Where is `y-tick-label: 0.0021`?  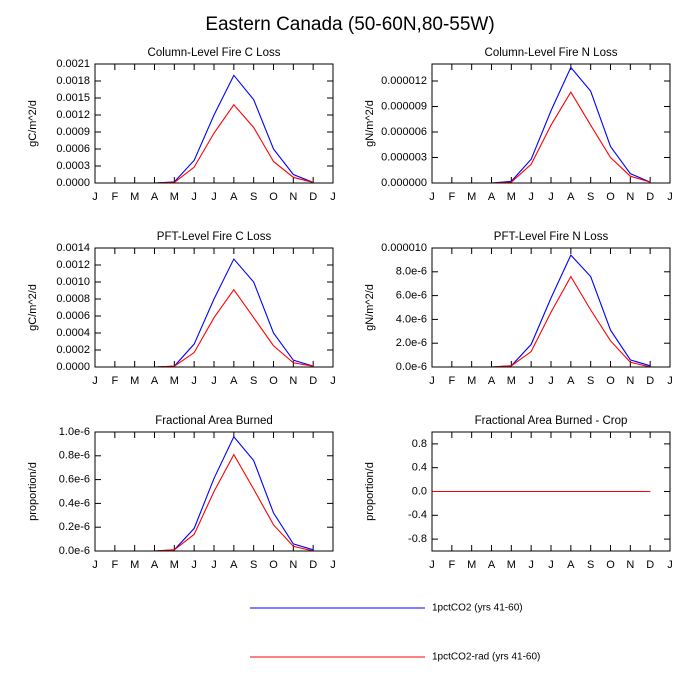
y-tick-label: 0.0021 is located at coordinates (73, 64).